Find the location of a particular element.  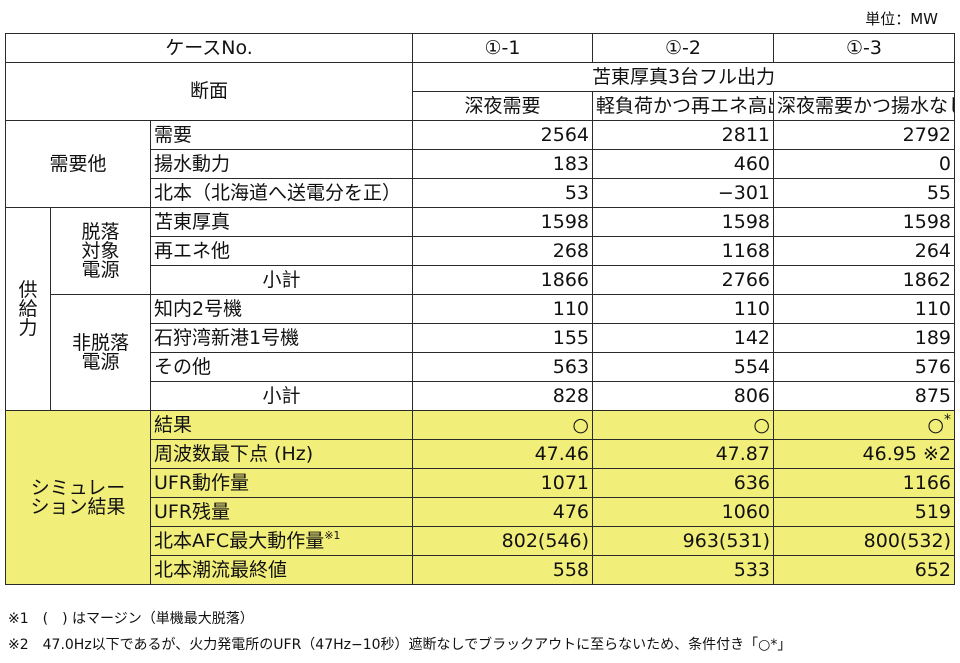

cell: 189 is located at coordinates (864, 338).